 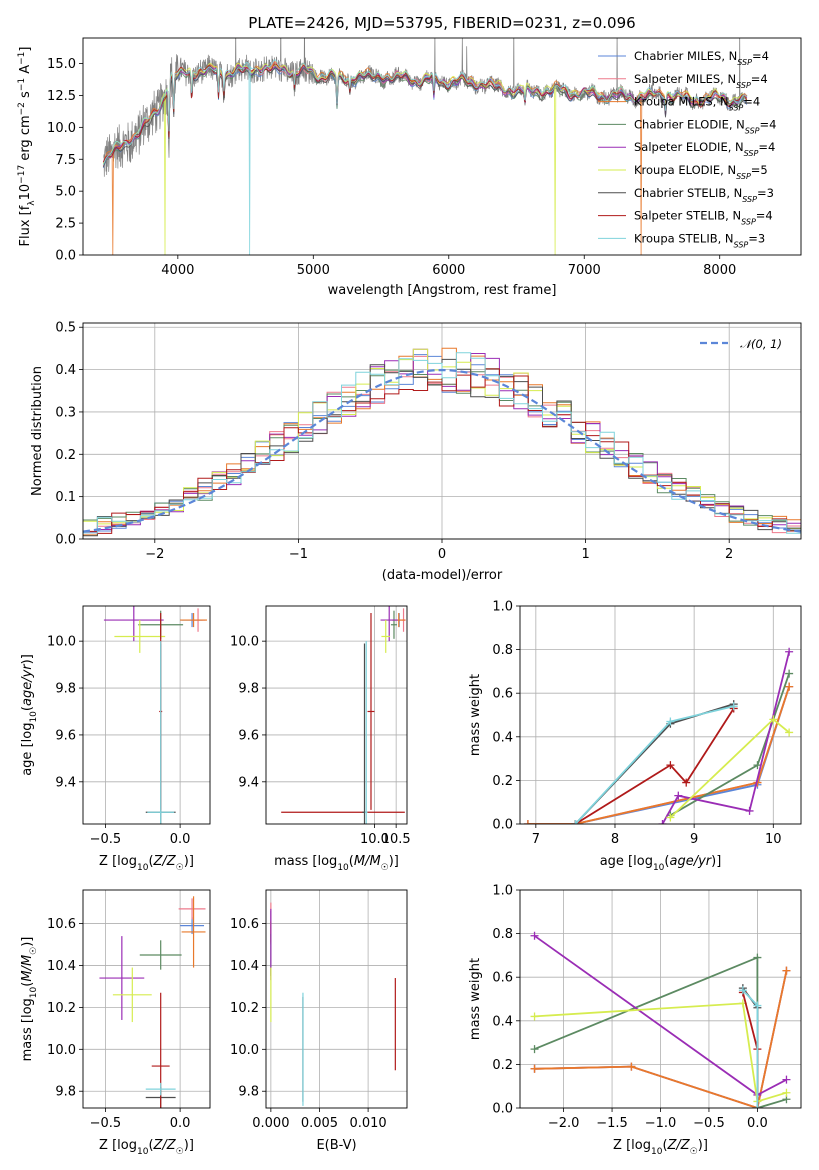 I want to click on y-tick-label: 5.0, so click(x=65, y=192).